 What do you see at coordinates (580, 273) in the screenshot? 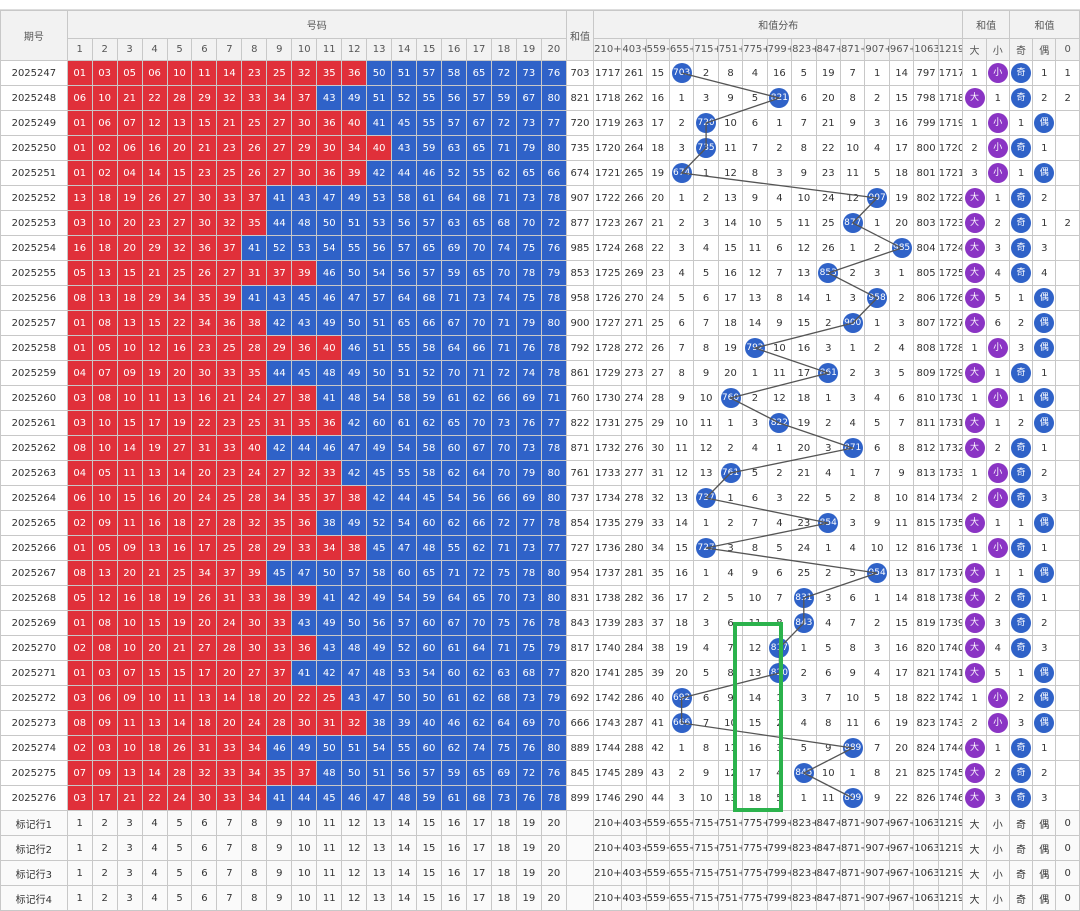
I see `sum-cell: 853` at bounding box center [580, 273].